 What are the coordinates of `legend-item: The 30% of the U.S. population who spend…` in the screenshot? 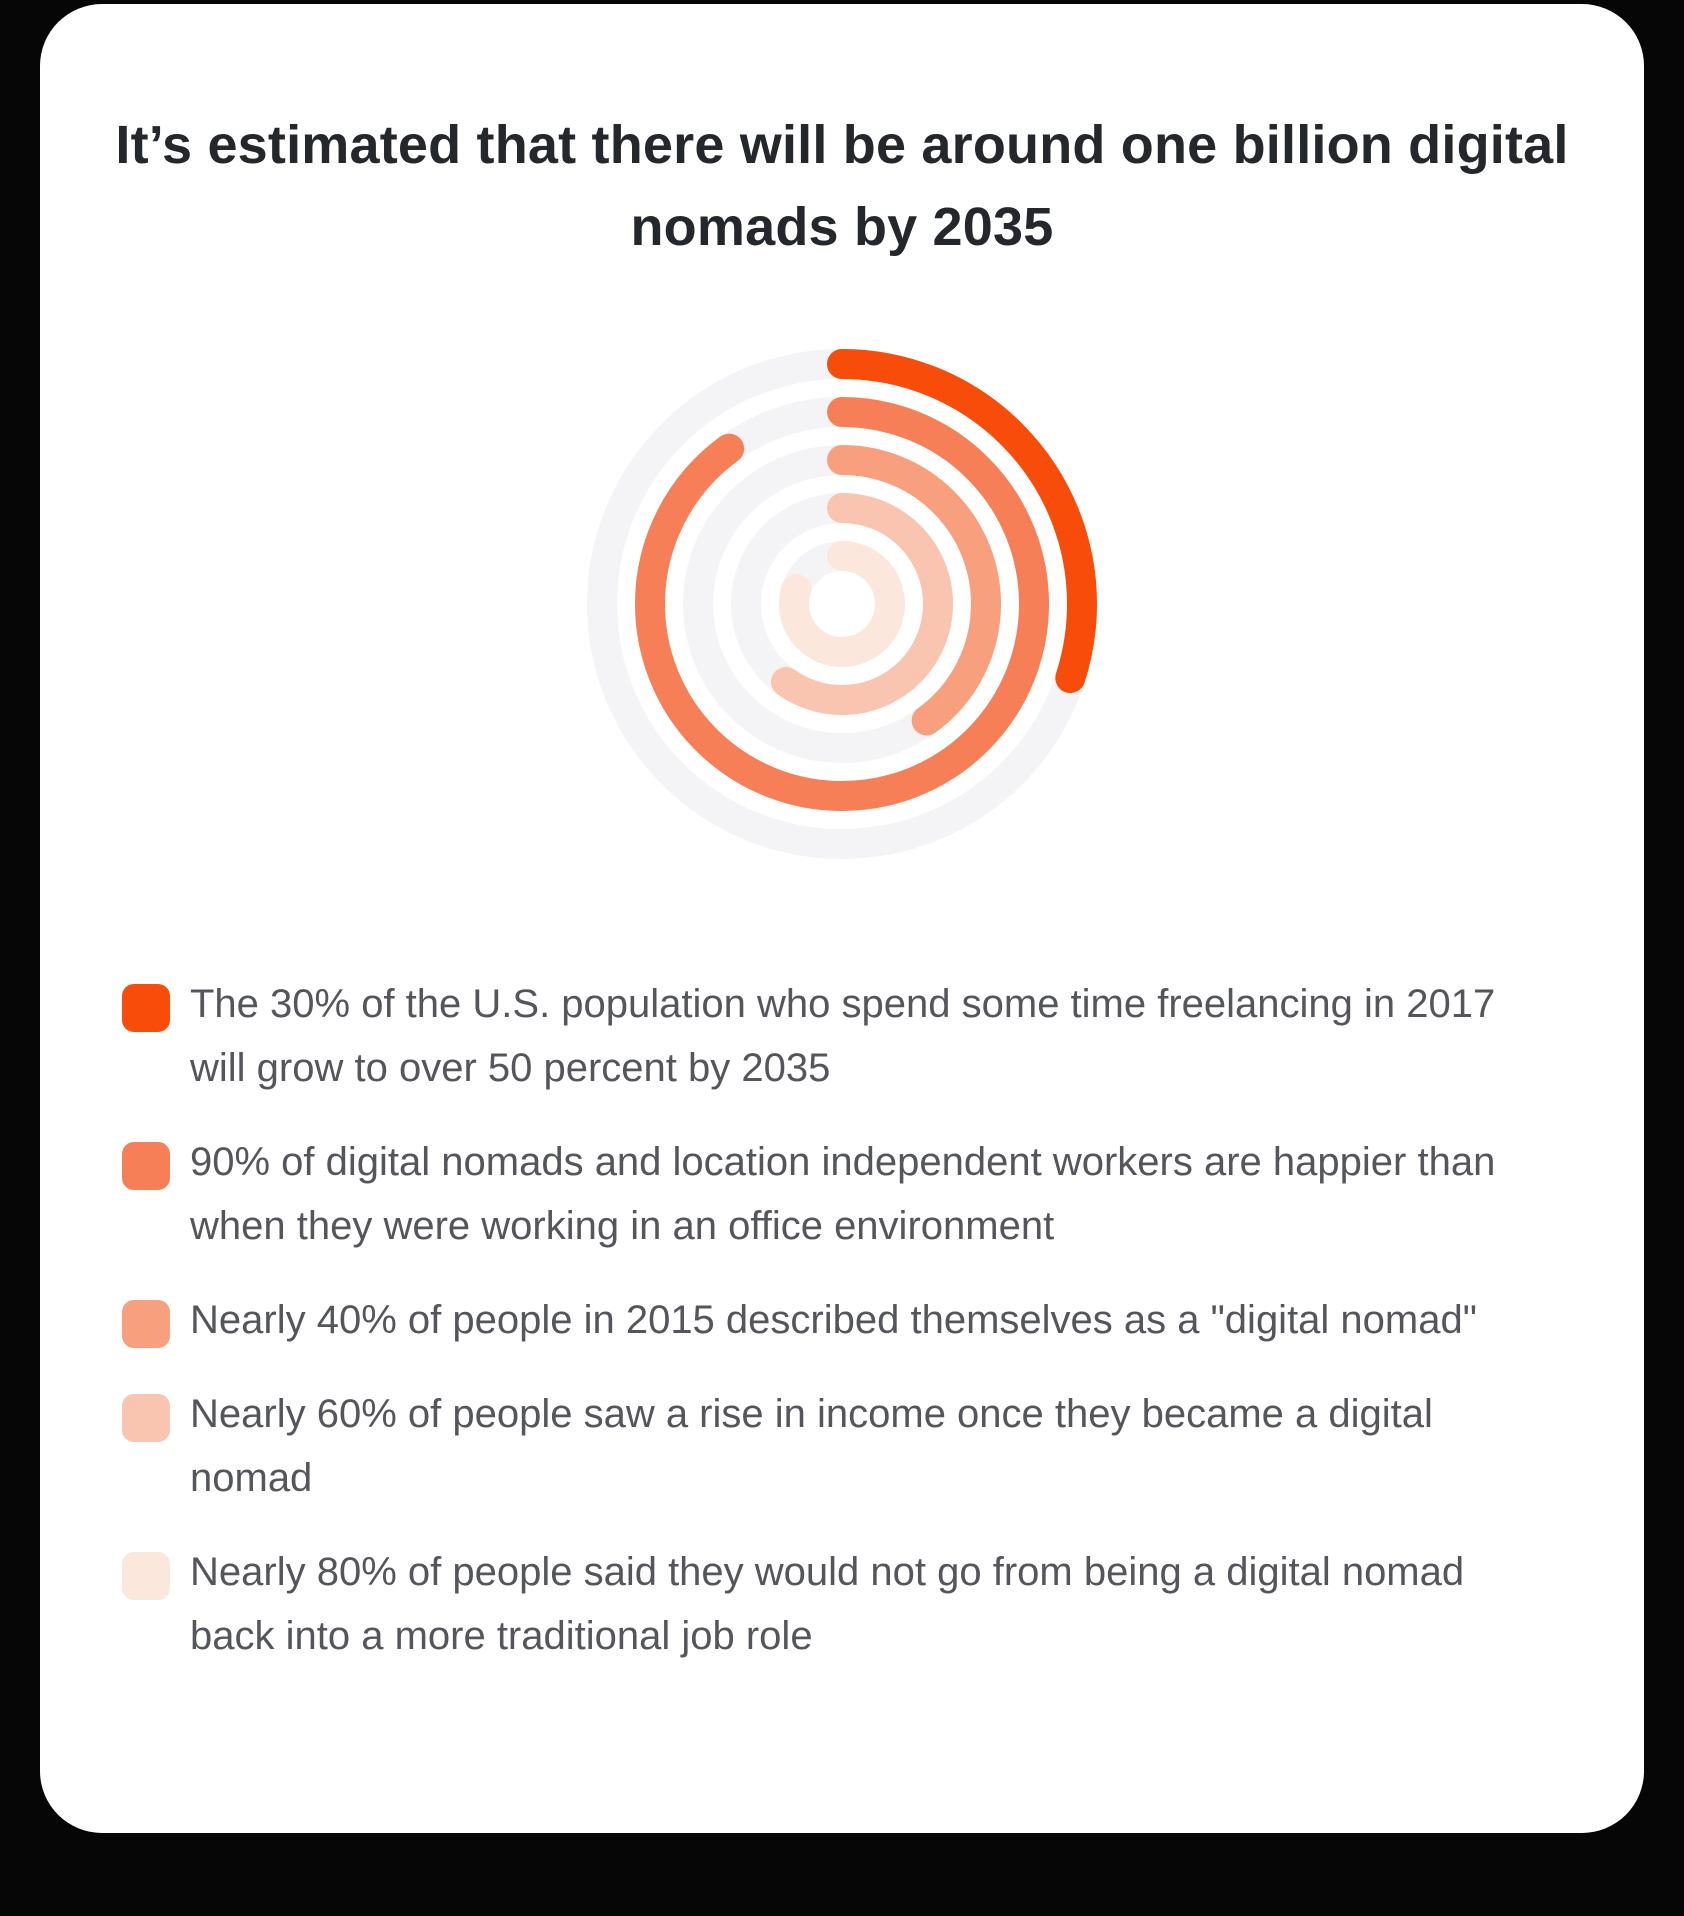 It's located at (833, 1036).